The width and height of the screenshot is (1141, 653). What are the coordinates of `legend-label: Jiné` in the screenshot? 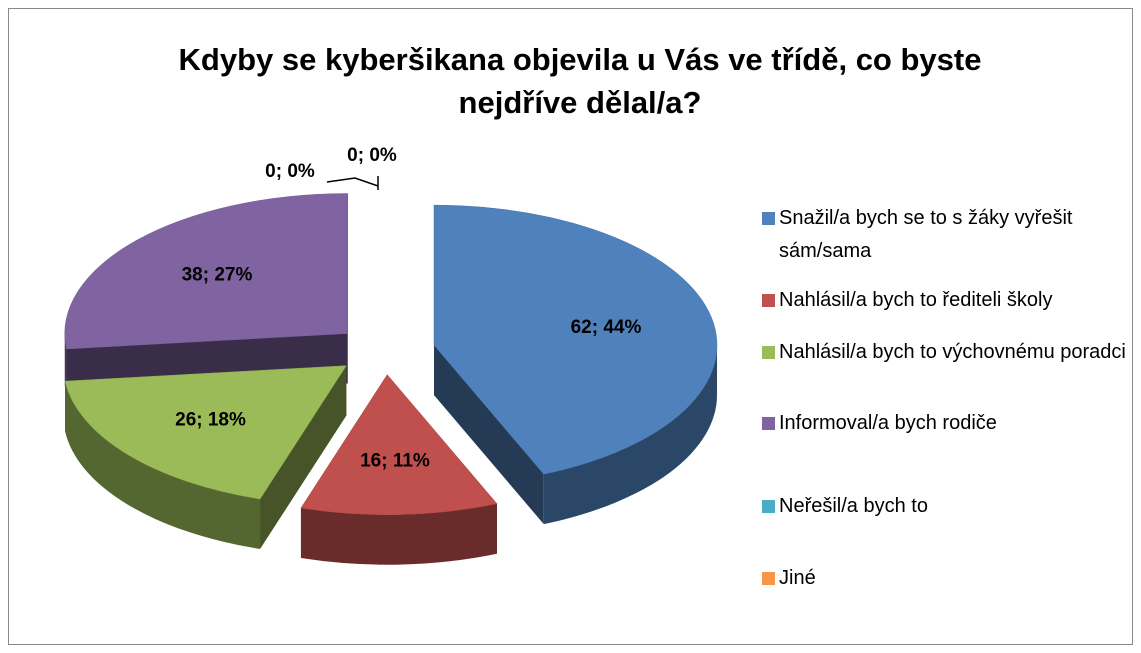 It's located at (797, 578).